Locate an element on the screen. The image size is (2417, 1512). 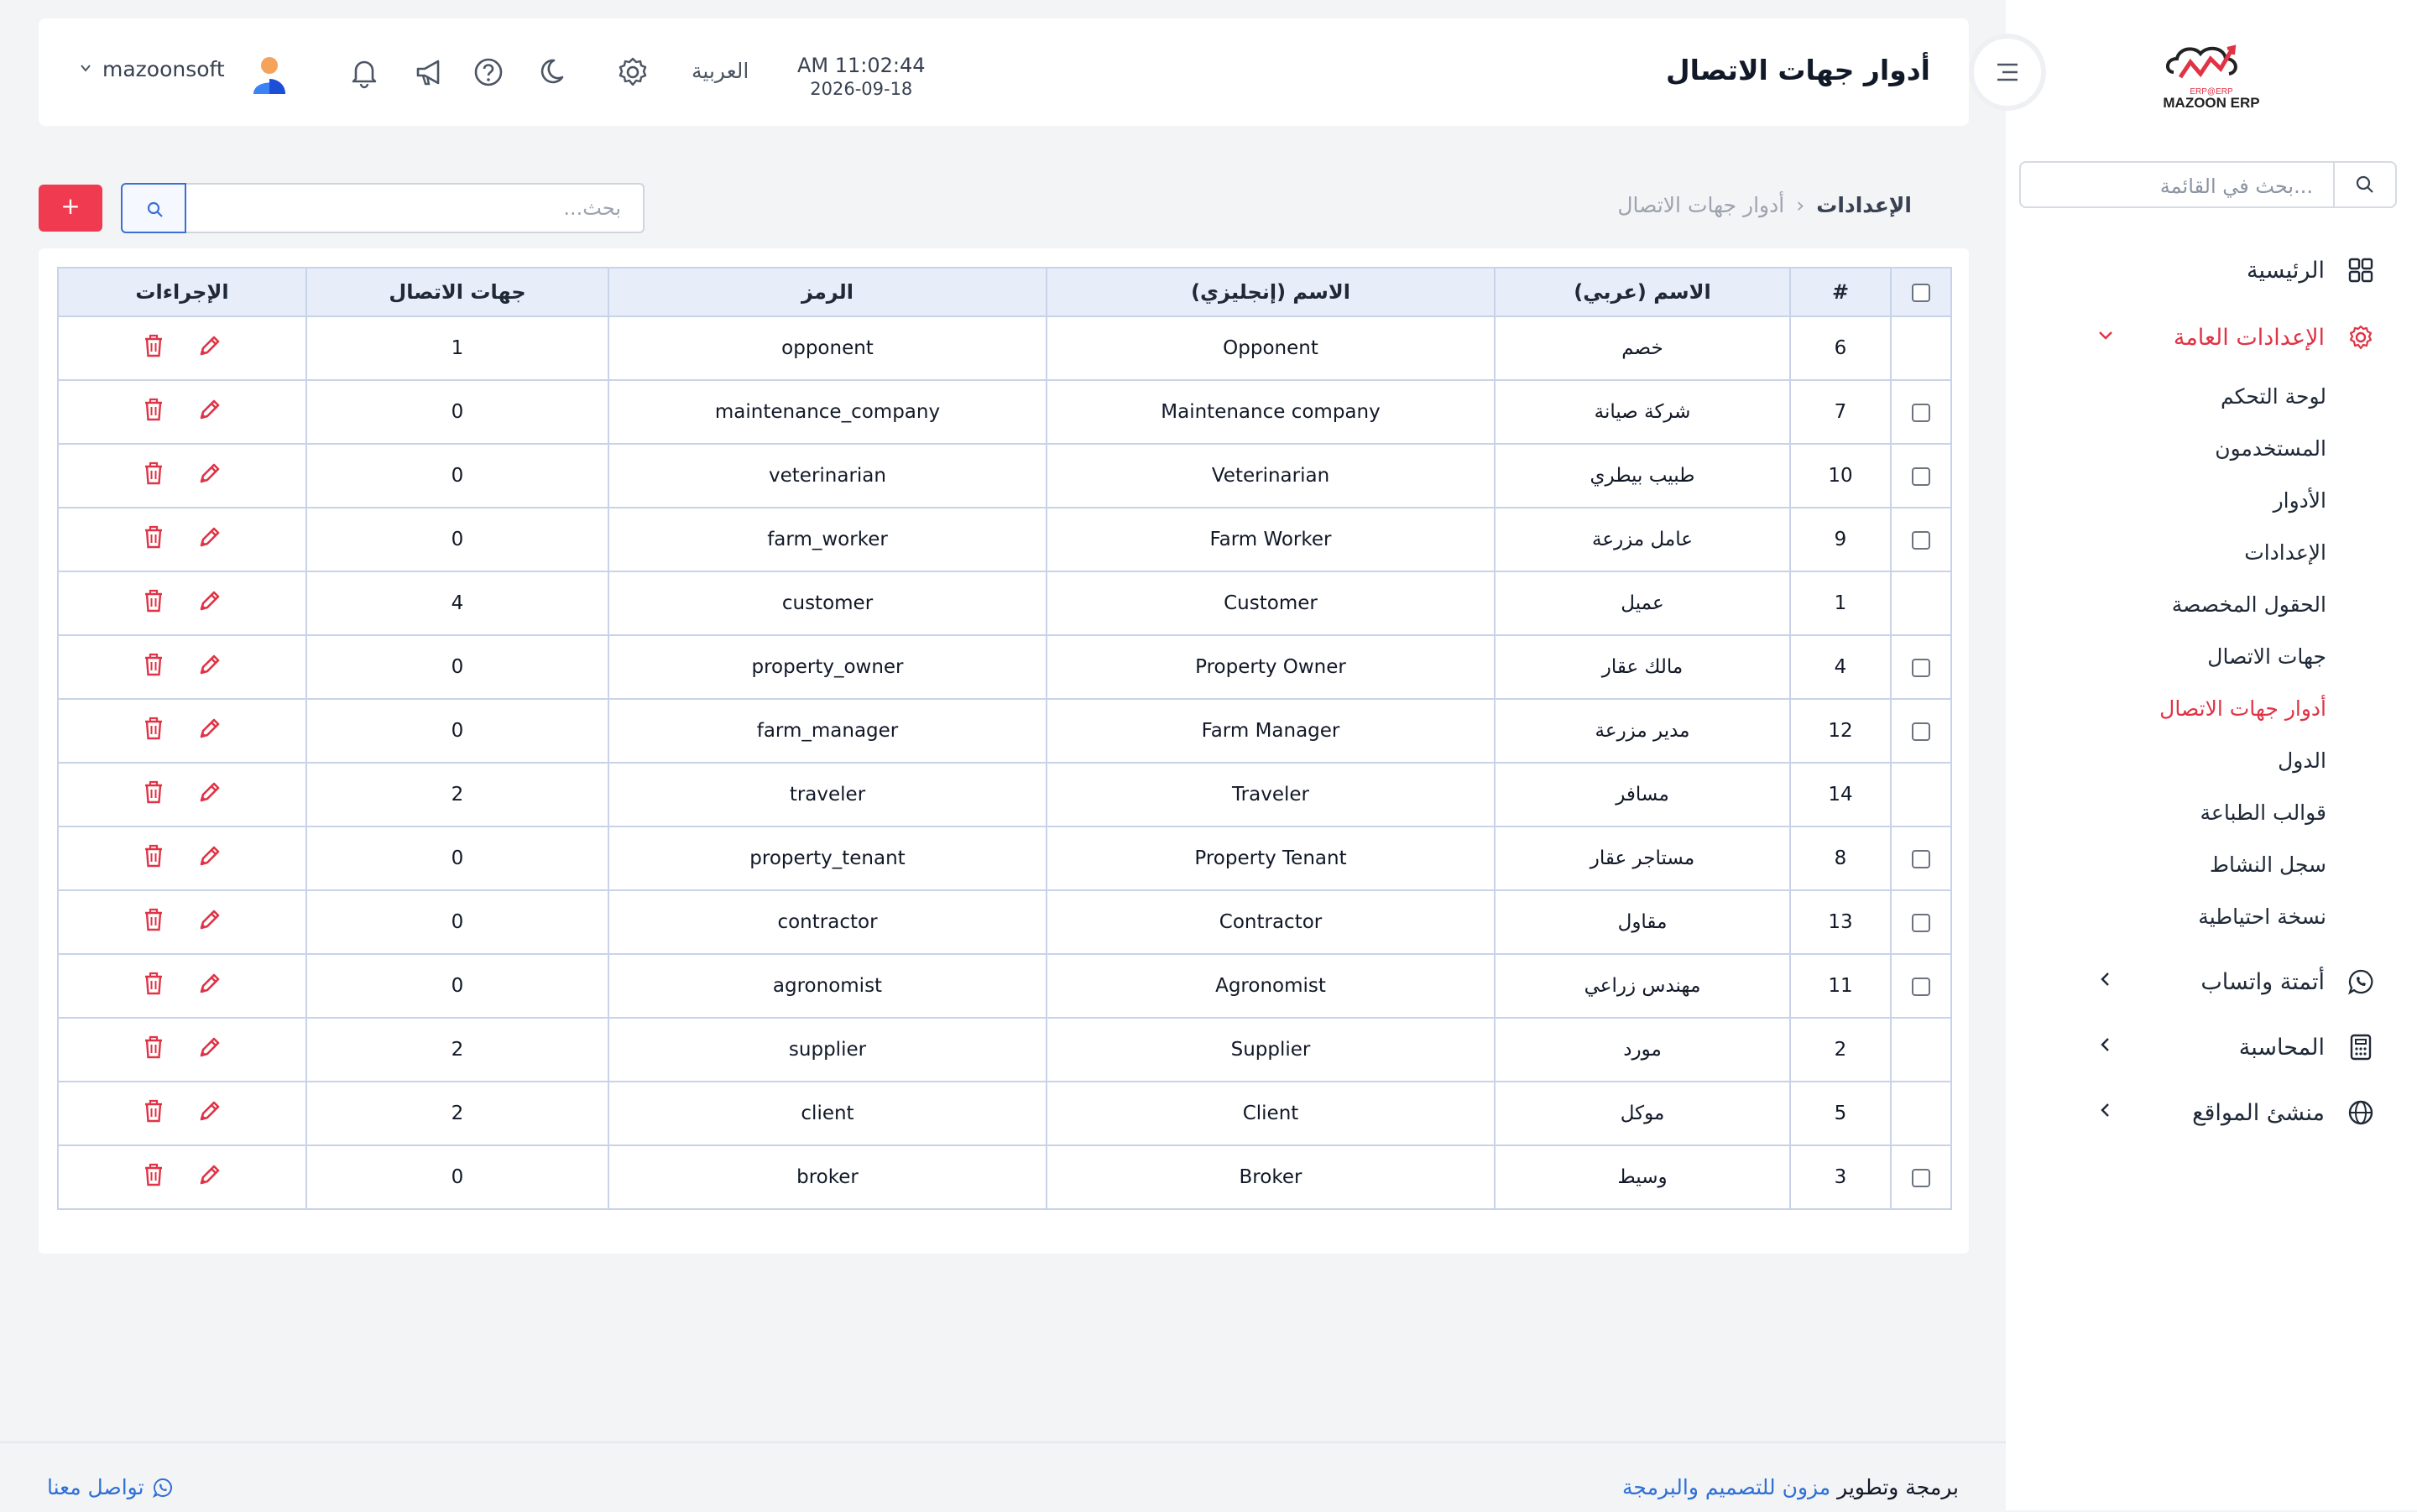
sidebar-item-site-builder: منشئ المواقع is located at coordinates (2210, 1112).